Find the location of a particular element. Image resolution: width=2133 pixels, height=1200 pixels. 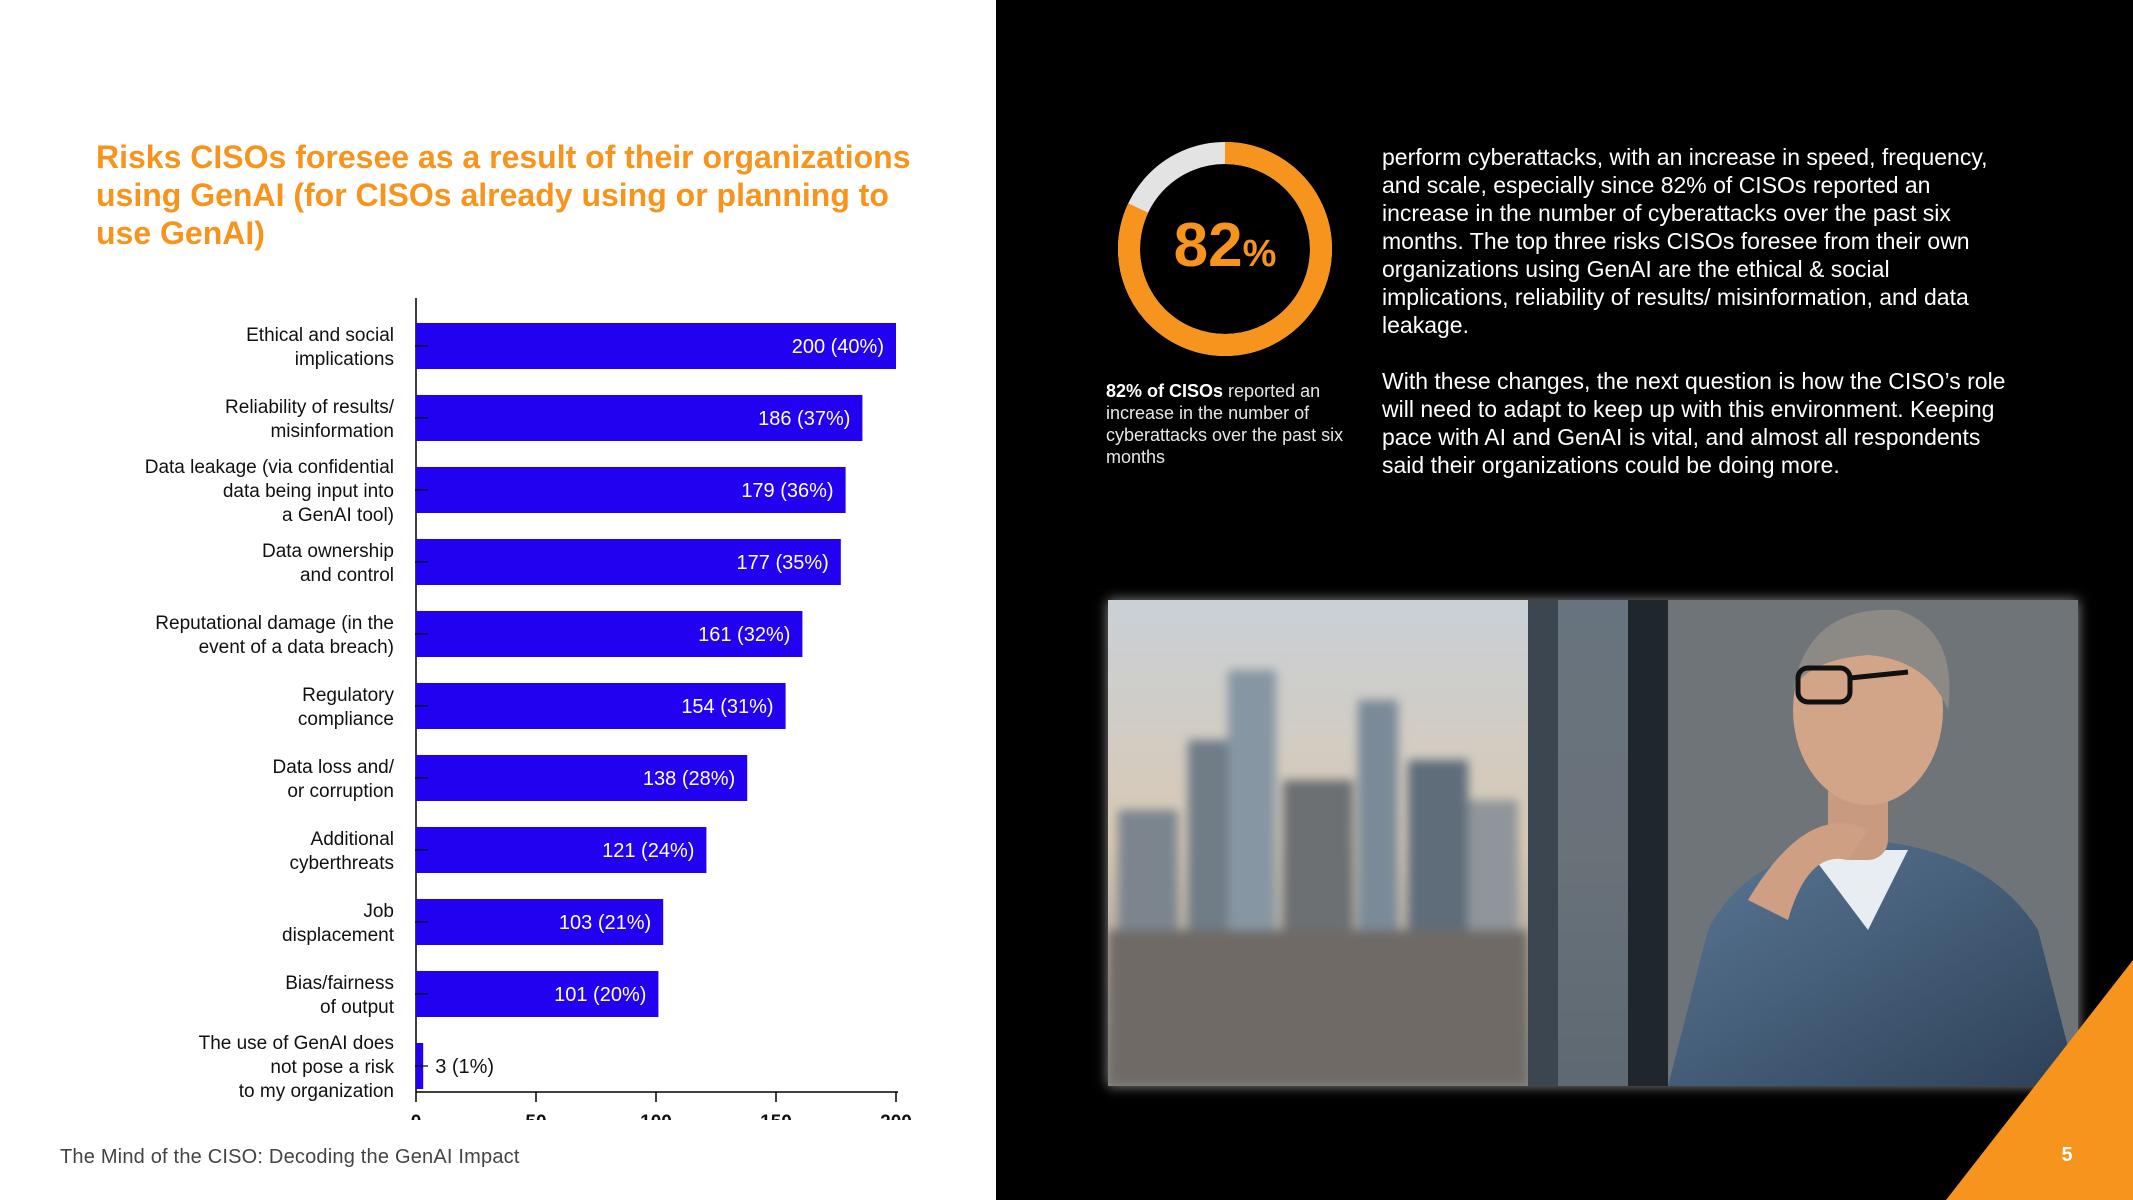

category-label: of output is located at coordinates (357, 1007).